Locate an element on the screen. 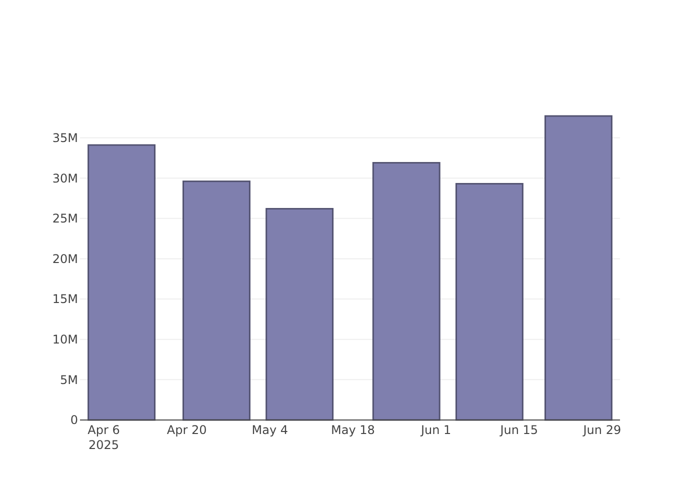 The height and width of the screenshot is (500, 700). x-tick-label: Apr 20 is located at coordinates (186, 430).